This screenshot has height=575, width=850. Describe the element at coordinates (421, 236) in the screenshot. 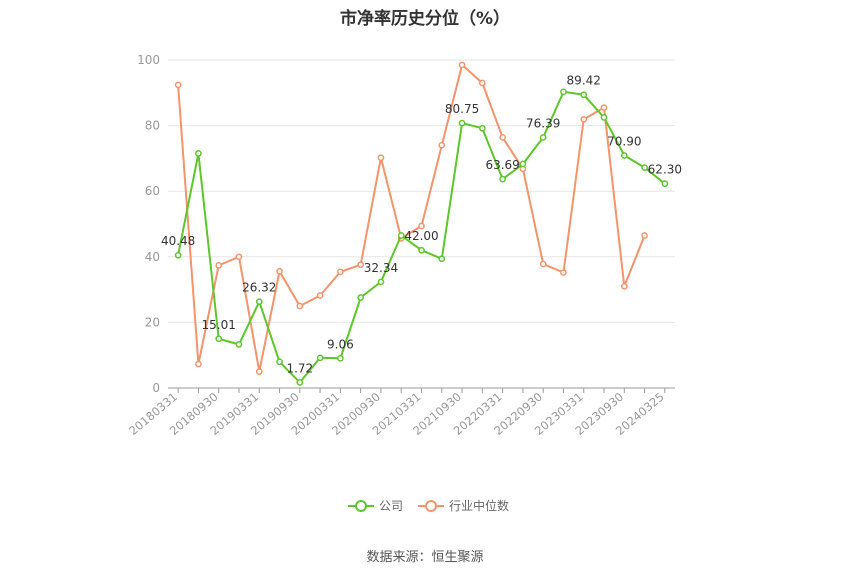

I see `data-label: 42.00` at that location.